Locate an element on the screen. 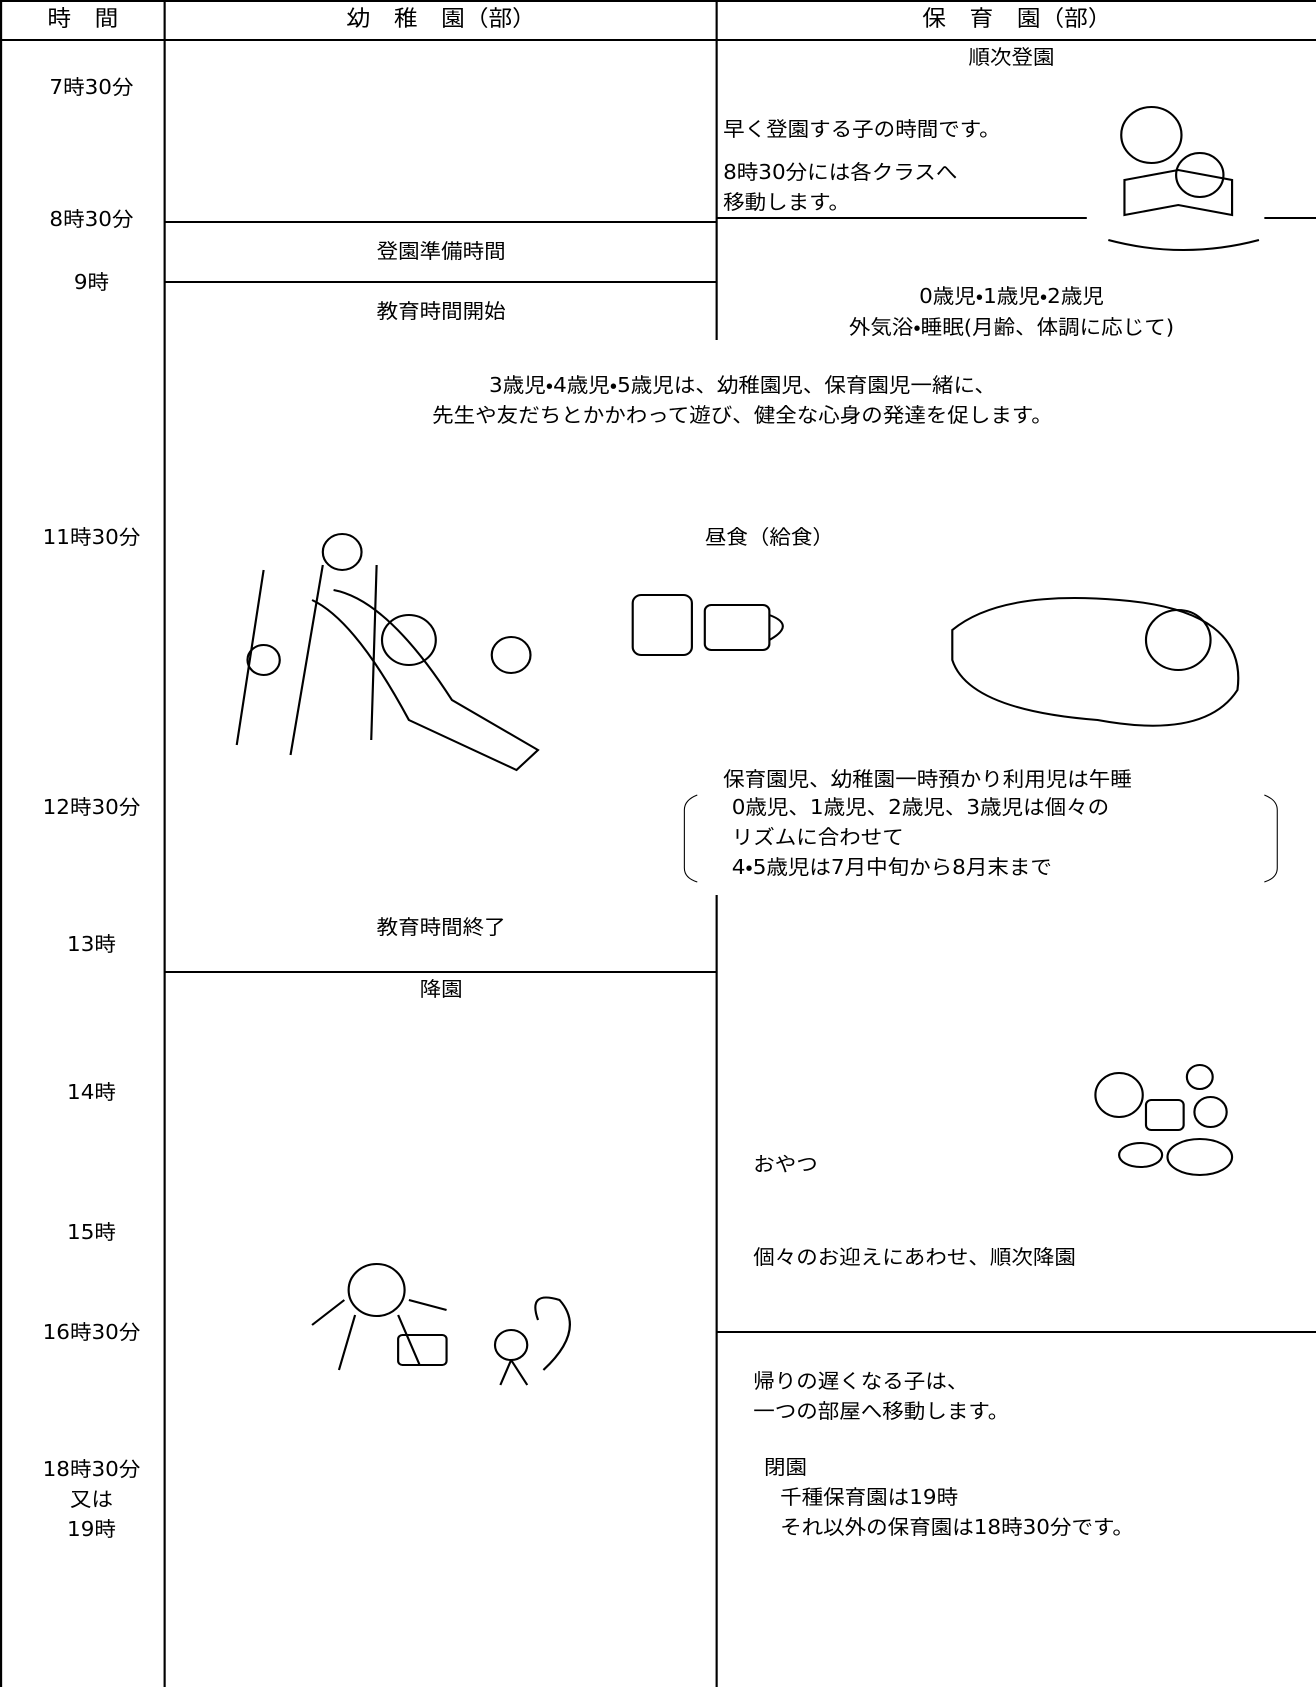  time-label: 18時30分 is located at coordinates (92, 1468).